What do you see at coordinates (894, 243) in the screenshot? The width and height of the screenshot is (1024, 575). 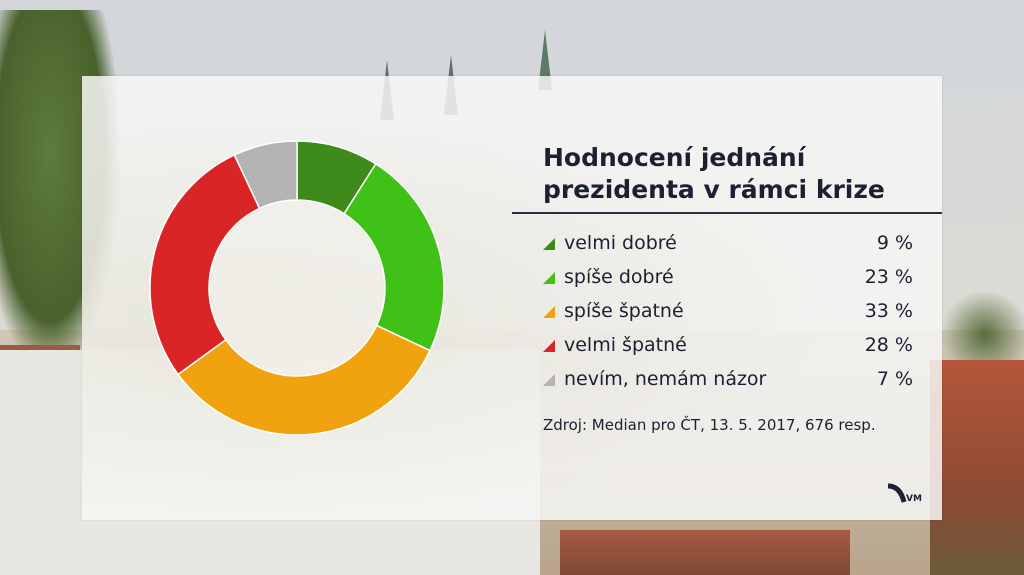 I see `legend-value: 9 %` at bounding box center [894, 243].